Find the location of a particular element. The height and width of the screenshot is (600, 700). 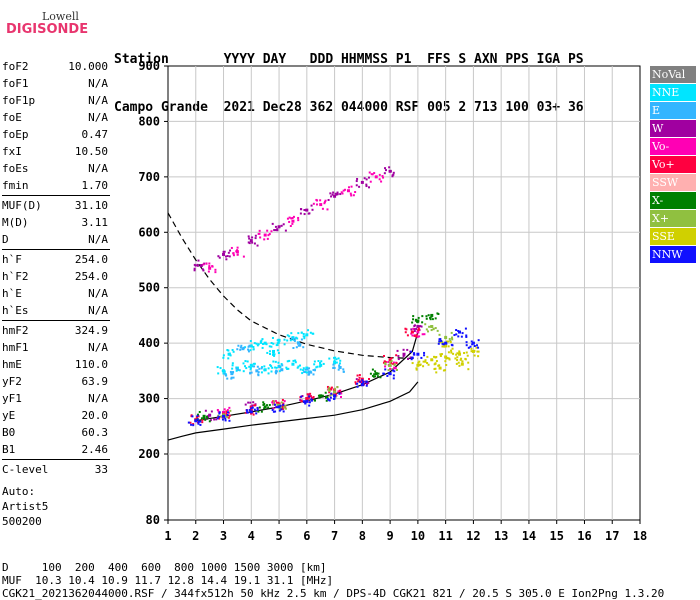

param-value: 110.0 is located at coordinates (91, 364).